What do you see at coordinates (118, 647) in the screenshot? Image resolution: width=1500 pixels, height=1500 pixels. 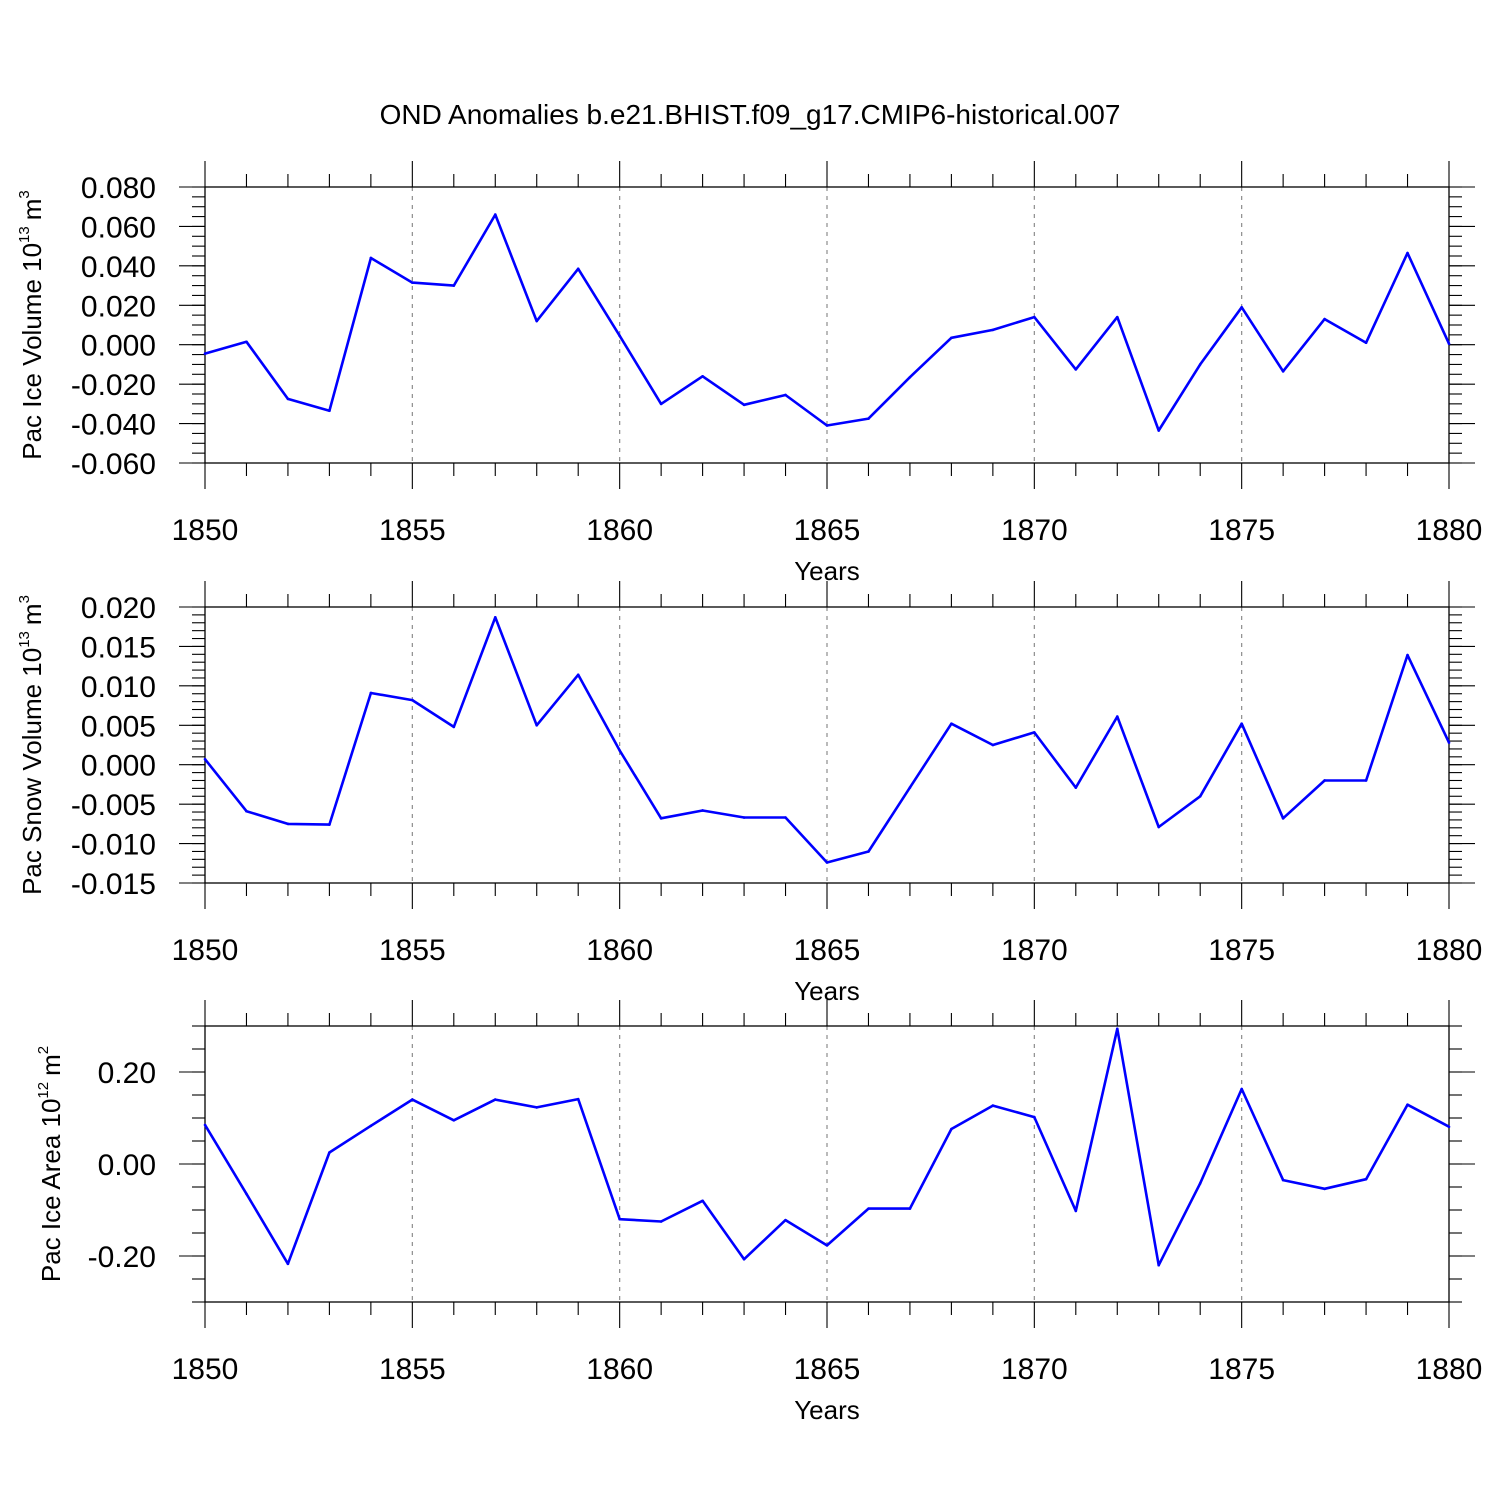 I see `y-tick-label: 0.015` at bounding box center [118, 647].